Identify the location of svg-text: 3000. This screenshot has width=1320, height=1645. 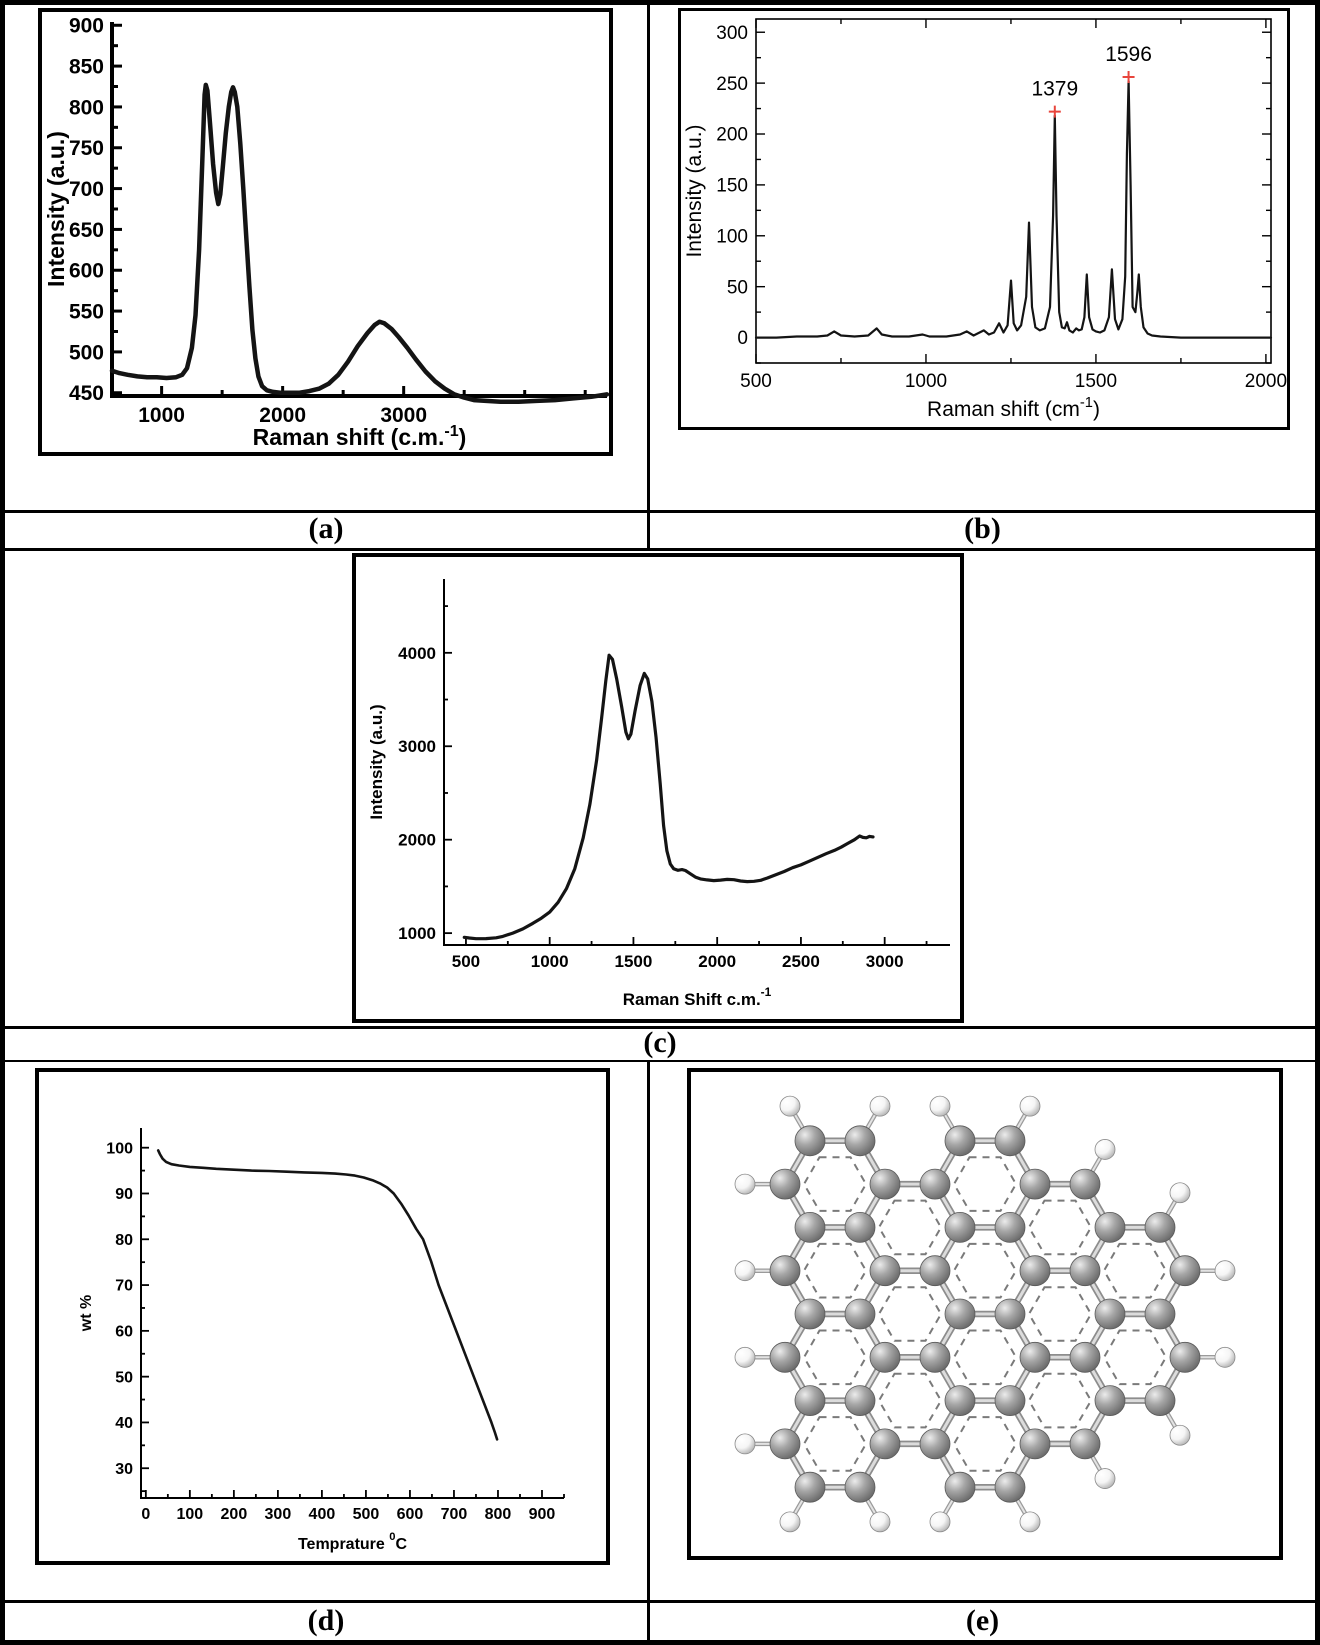
(885, 961).